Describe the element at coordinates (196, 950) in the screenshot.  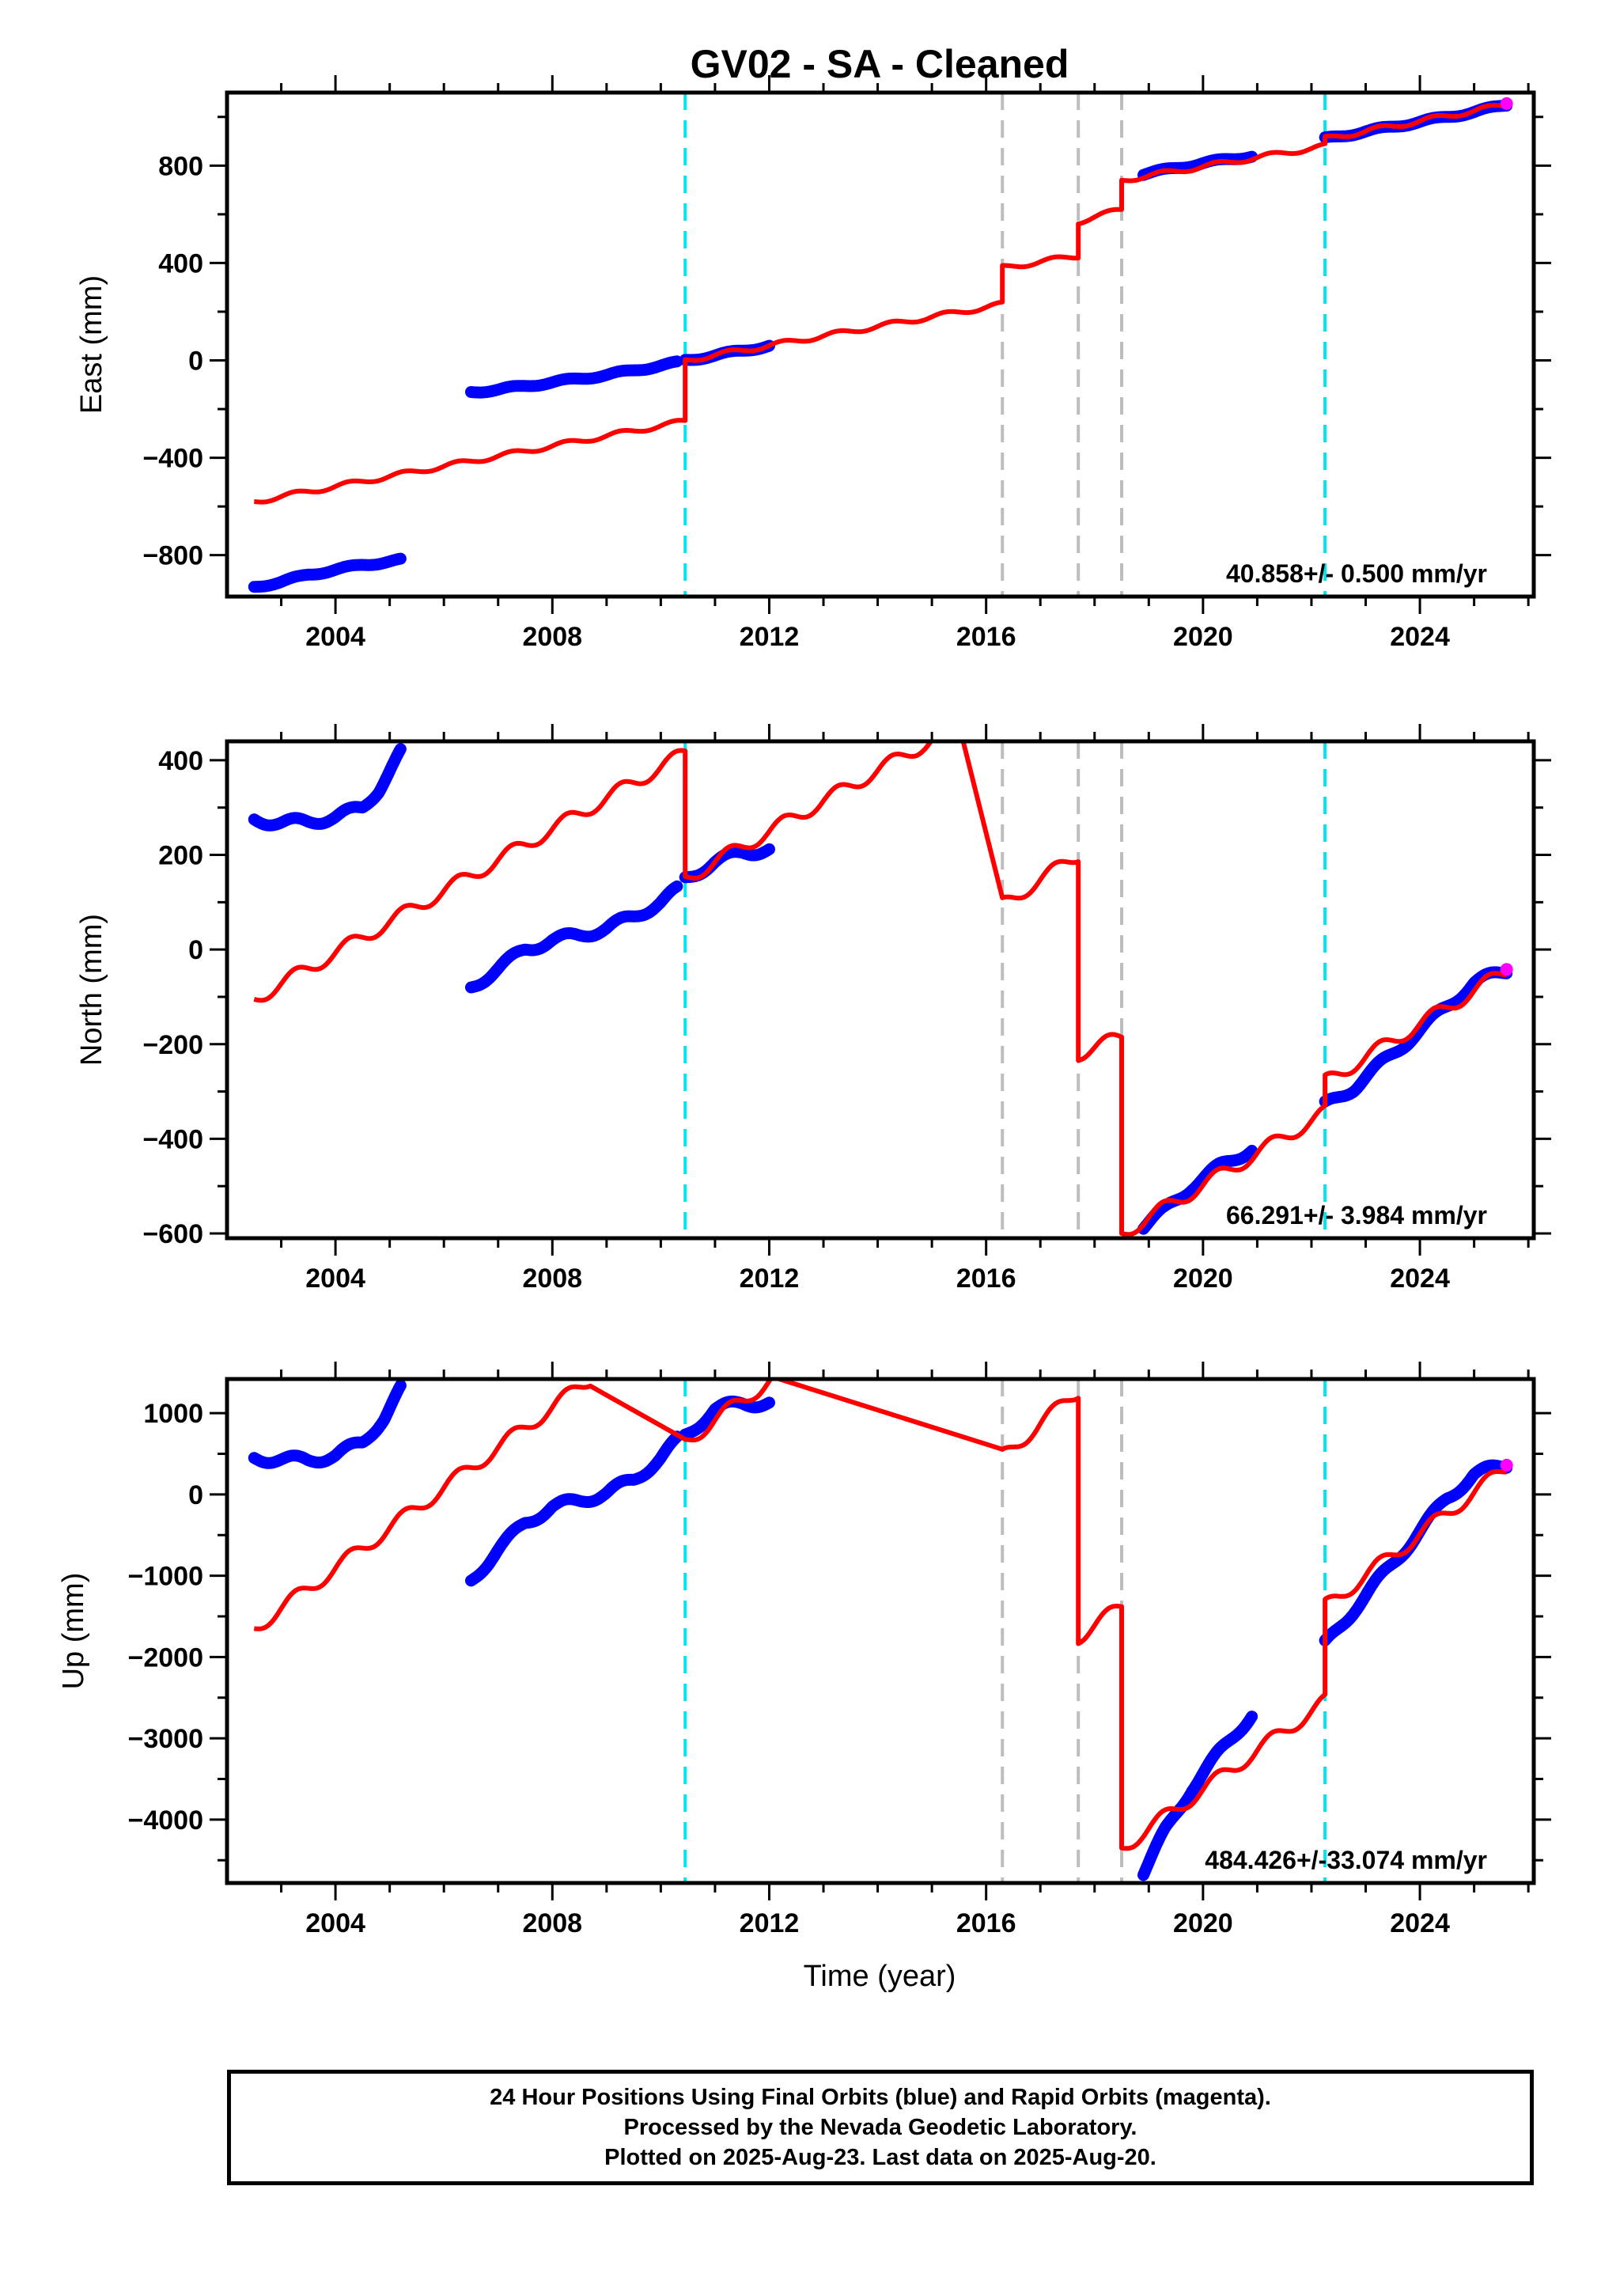
I see `north-y-tick-label: 0` at that location.